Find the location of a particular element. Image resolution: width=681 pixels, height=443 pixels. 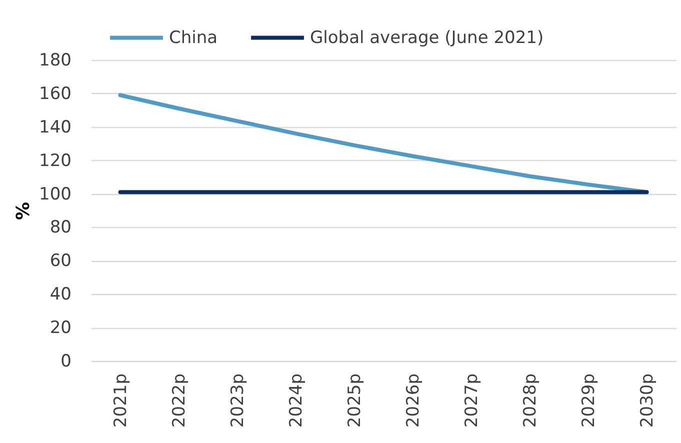

y-tick-label: 100 is located at coordinates (55, 194).